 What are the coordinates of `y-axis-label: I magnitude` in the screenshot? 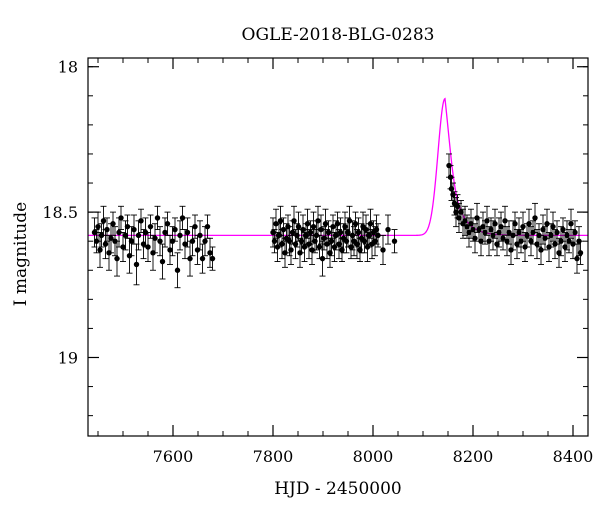 It's located at (21, 254).